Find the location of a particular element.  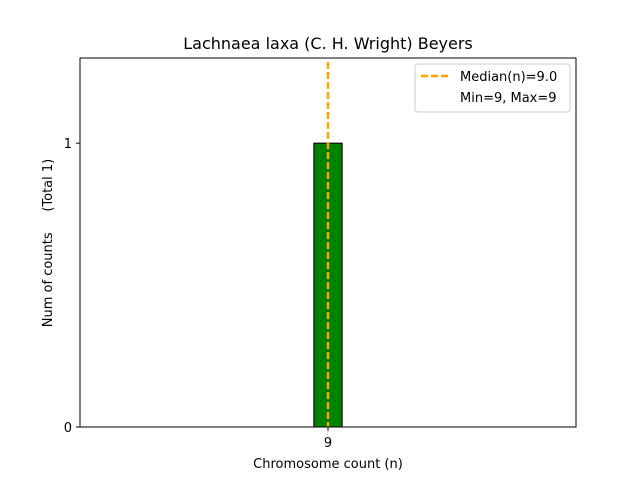

legend-box is located at coordinates (492, 88).